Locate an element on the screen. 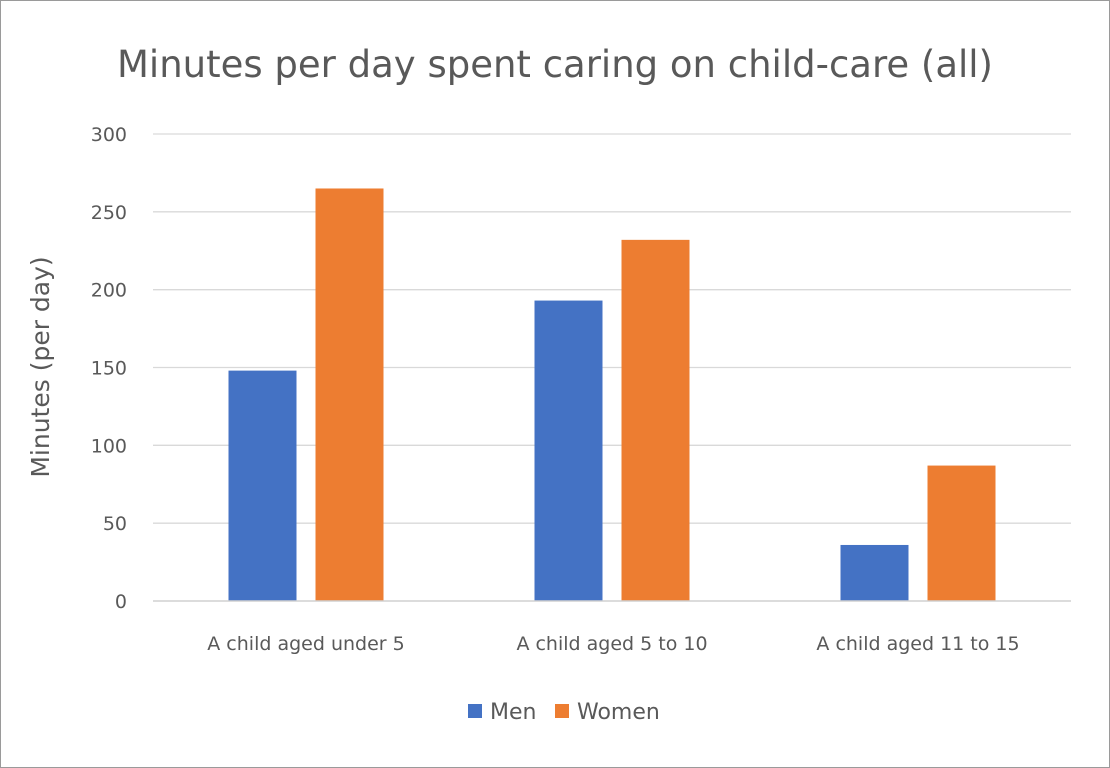 The height and width of the screenshot is (768, 1110). y-tick-label-50: 50 is located at coordinates (115, 524).